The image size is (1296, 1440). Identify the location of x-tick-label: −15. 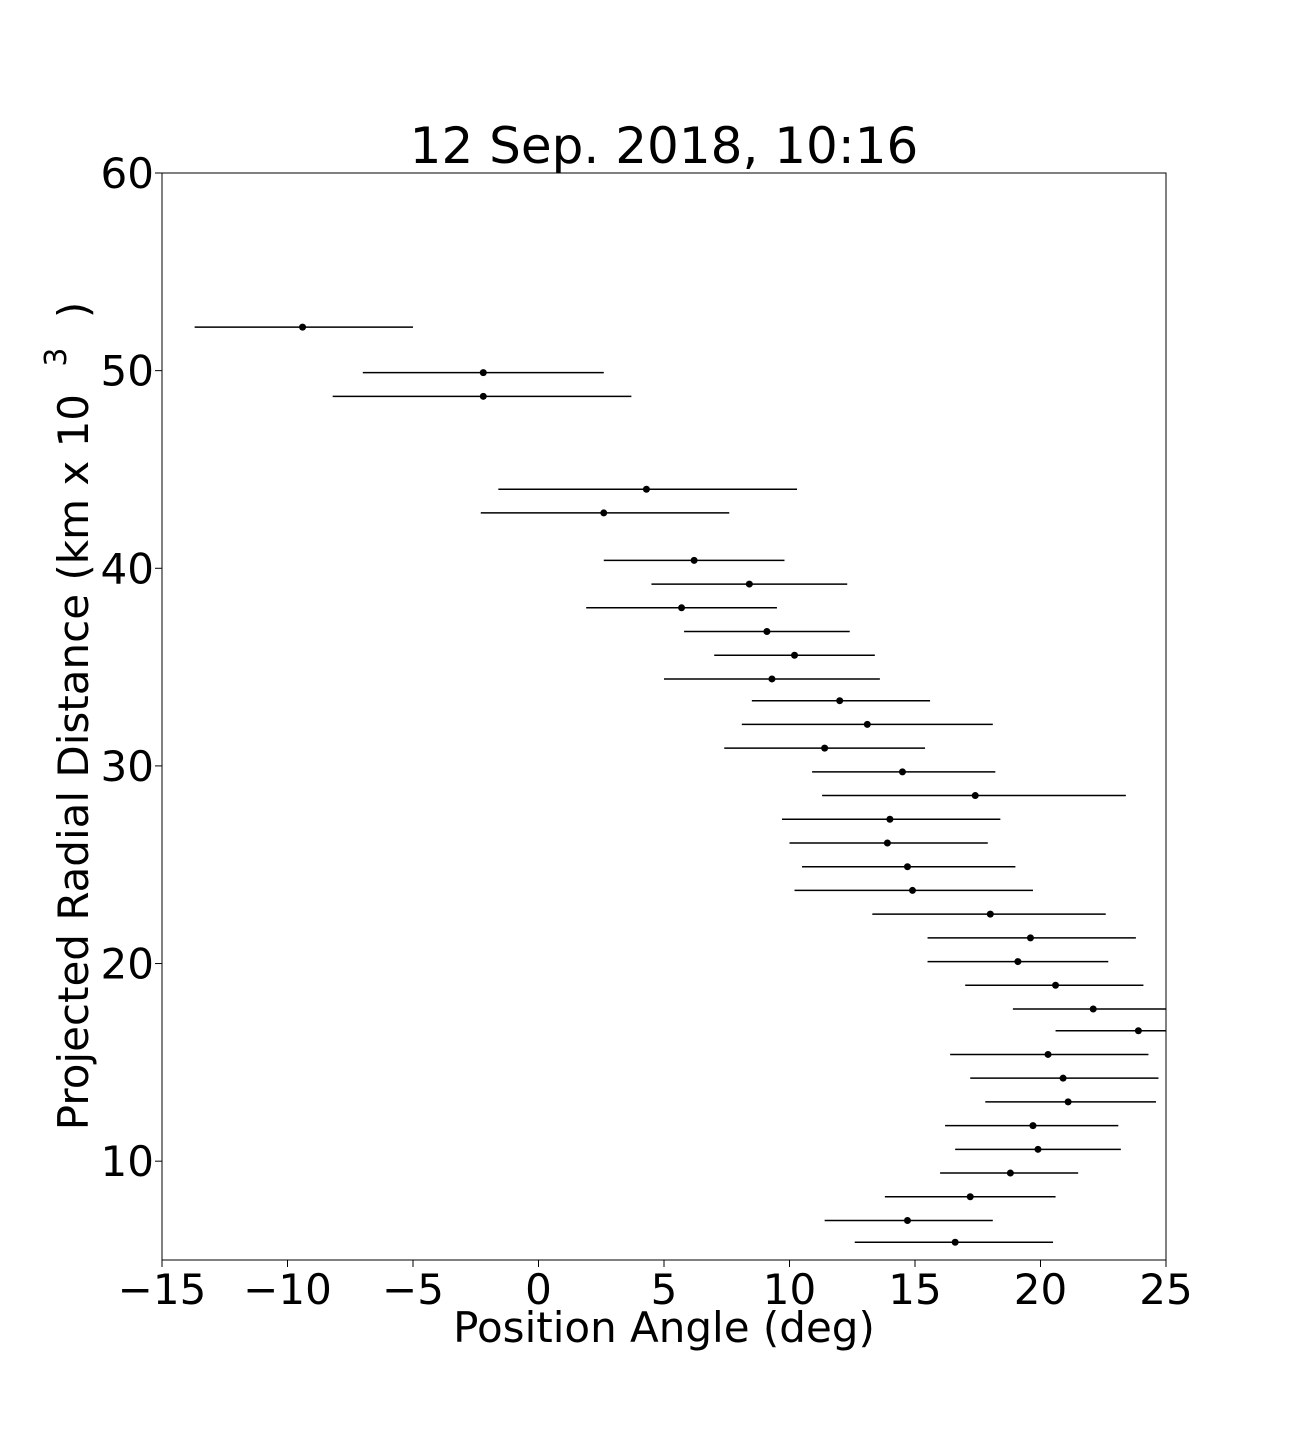
(162, 1289).